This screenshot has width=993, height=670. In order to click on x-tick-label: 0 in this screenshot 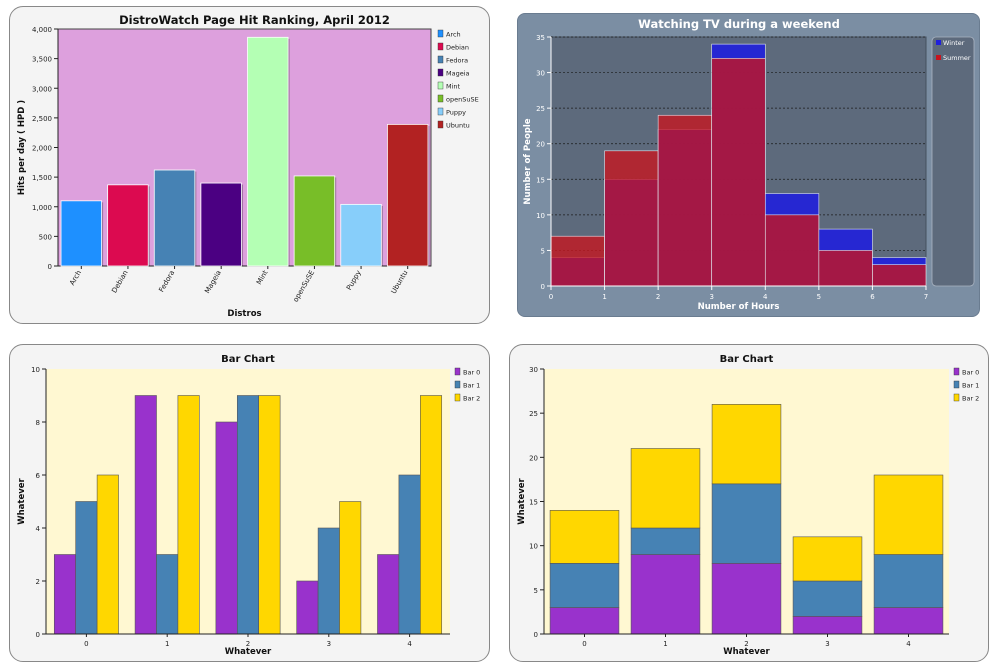, I will do `click(551, 297)`.